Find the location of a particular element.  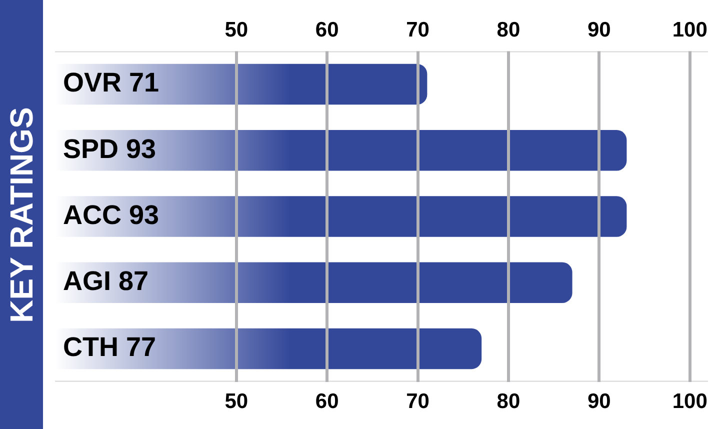

x2-tick-label: 50 is located at coordinates (236, 402).